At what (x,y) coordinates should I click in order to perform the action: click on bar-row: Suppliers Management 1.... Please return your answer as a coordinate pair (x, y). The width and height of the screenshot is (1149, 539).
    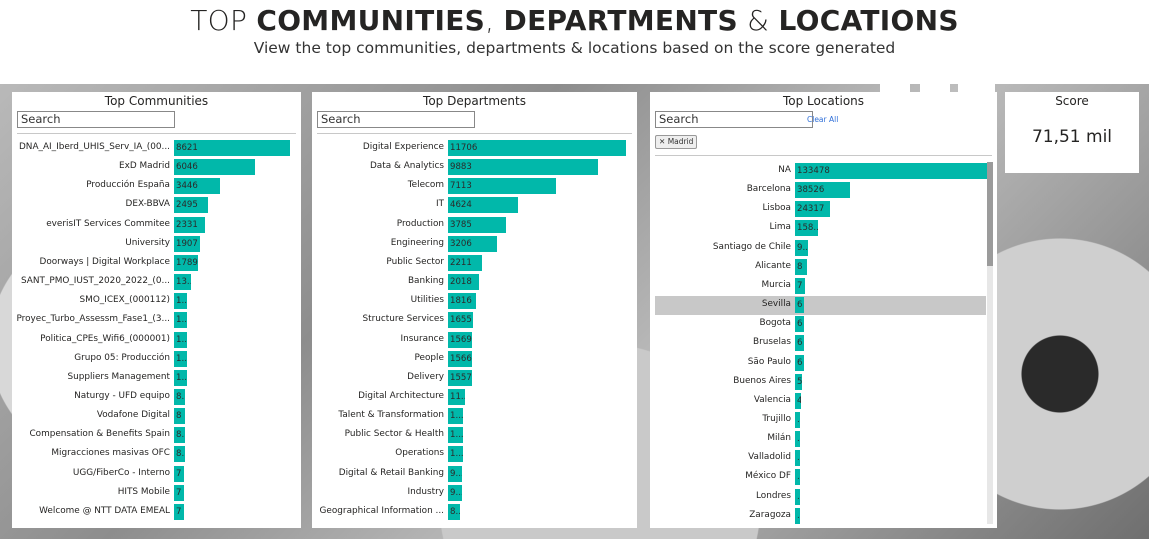
    Looking at the image, I should click on (156, 378).